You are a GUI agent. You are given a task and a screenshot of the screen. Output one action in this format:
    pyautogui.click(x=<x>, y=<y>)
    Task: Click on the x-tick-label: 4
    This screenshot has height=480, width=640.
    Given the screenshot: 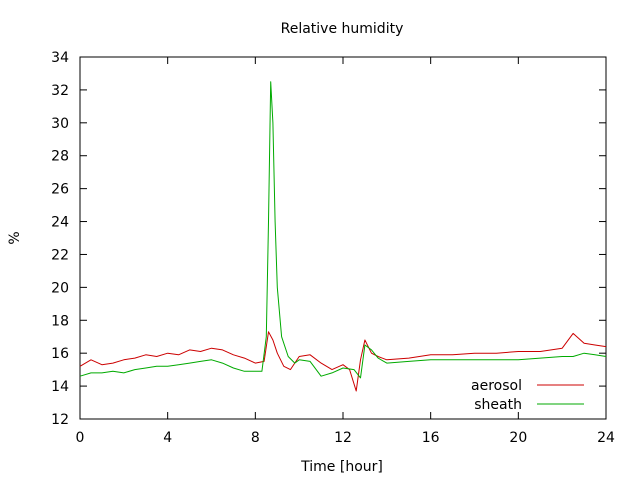 What is the action you would take?
    pyautogui.click(x=167, y=438)
    